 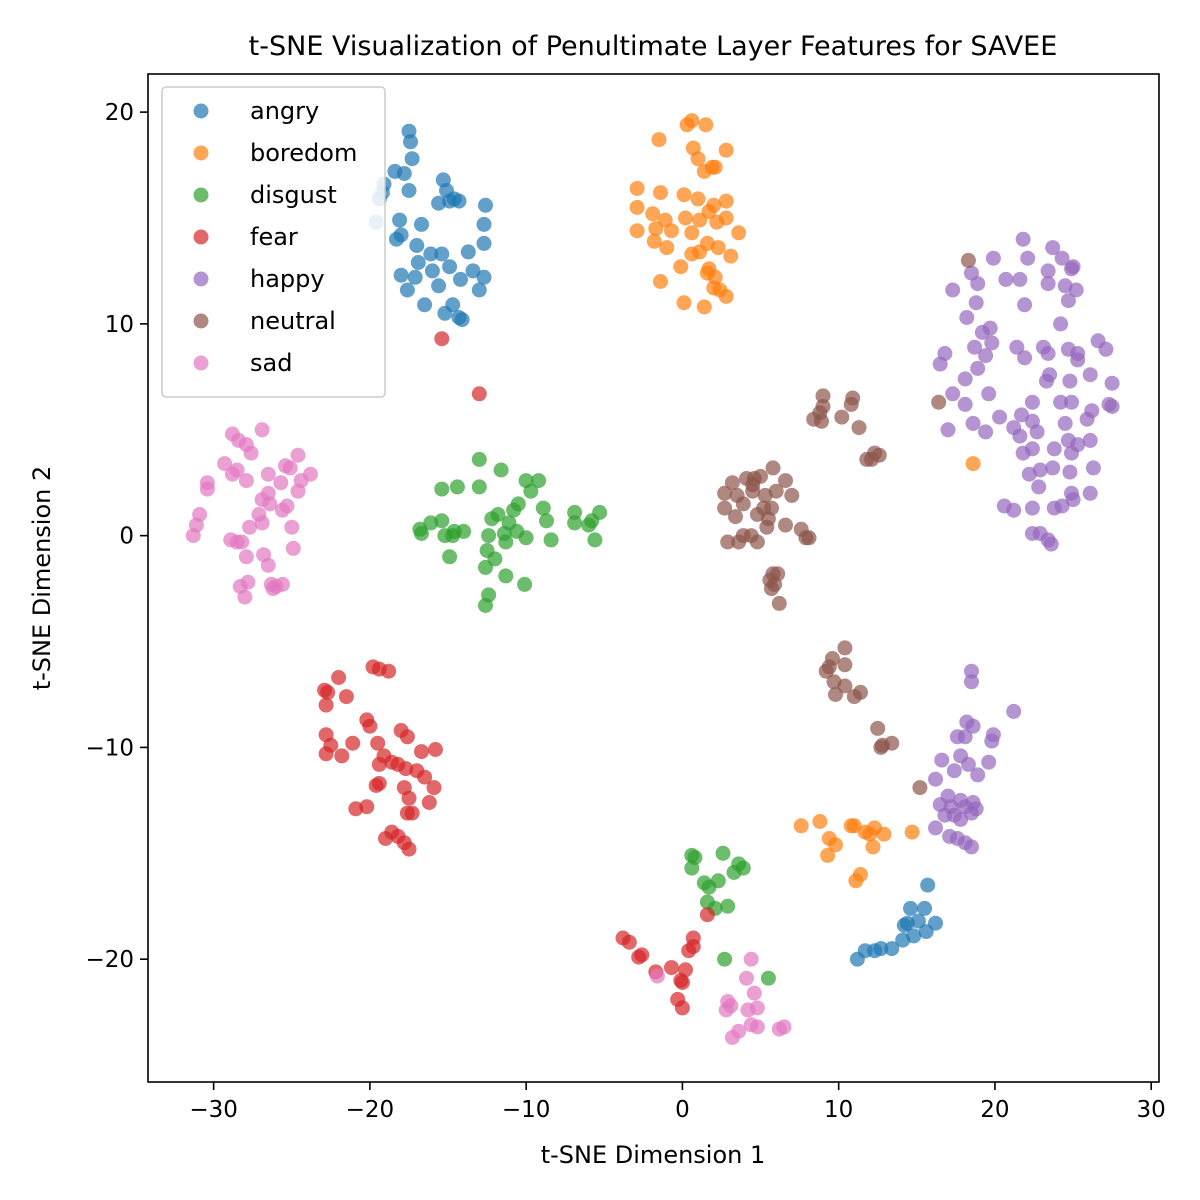 What do you see at coordinates (653, 1155) in the screenshot?
I see `x-axis-label: t-SNE Dimension 1` at bounding box center [653, 1155].